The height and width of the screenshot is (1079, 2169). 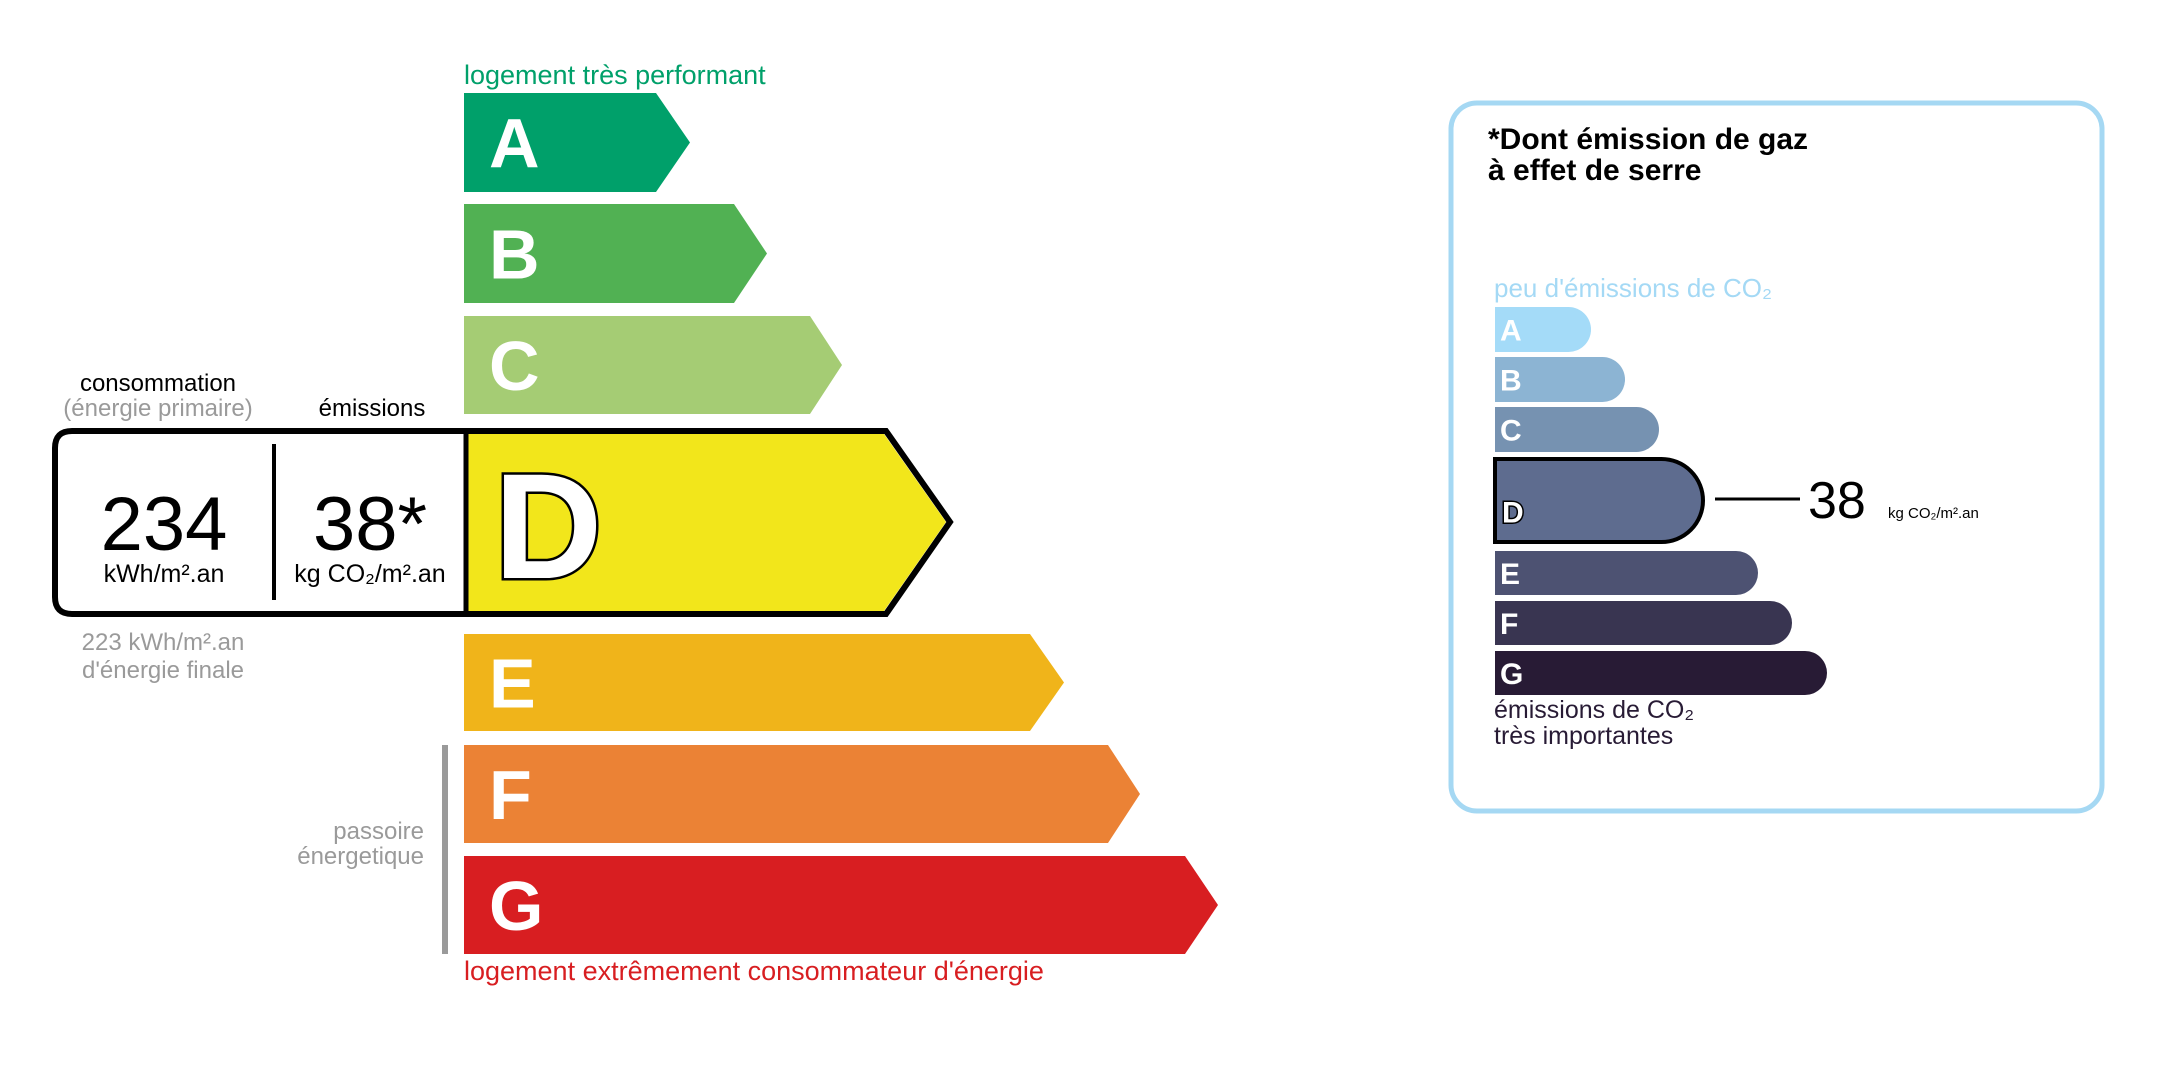 What do you see at coordinates (1837, 501) in the screenshot?
I see `ghg-value: 38` at bounding box center [1837, 501].